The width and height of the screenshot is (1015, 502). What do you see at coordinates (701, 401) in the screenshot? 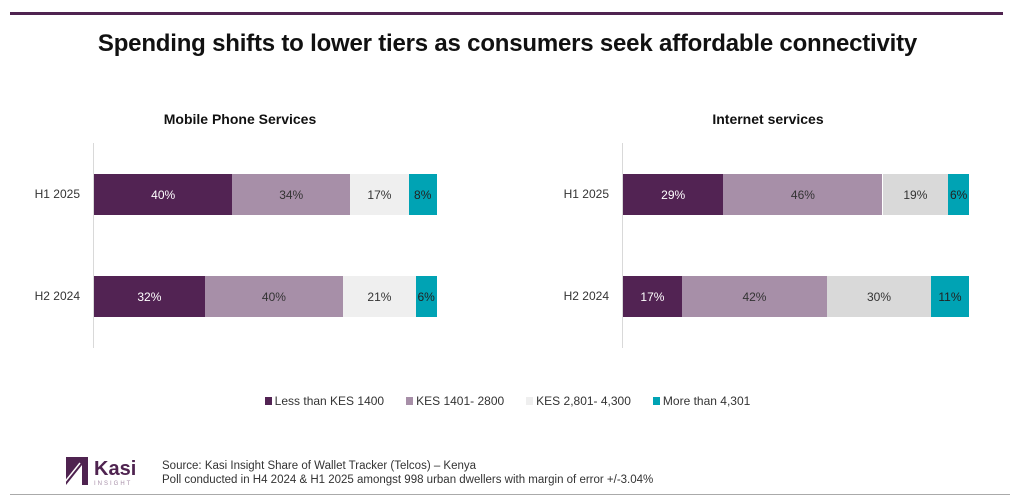
I see `legend-item: More than 4,301` at bounding box center [701, 401].